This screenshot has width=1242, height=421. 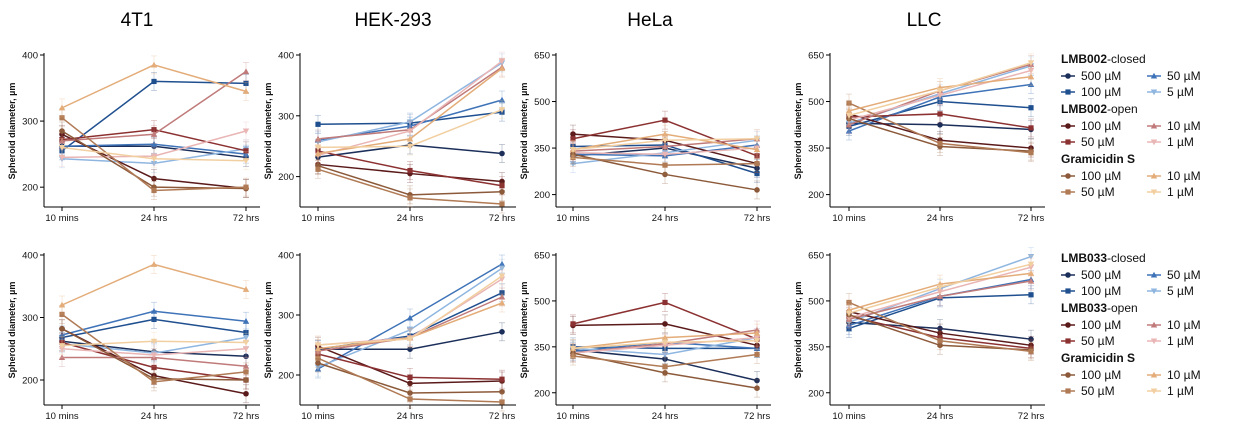 What do you see at coordinates (1180, 142) in the screenshot?
I see `legend-label: 1 µM` at bounding box center [1180, 142].